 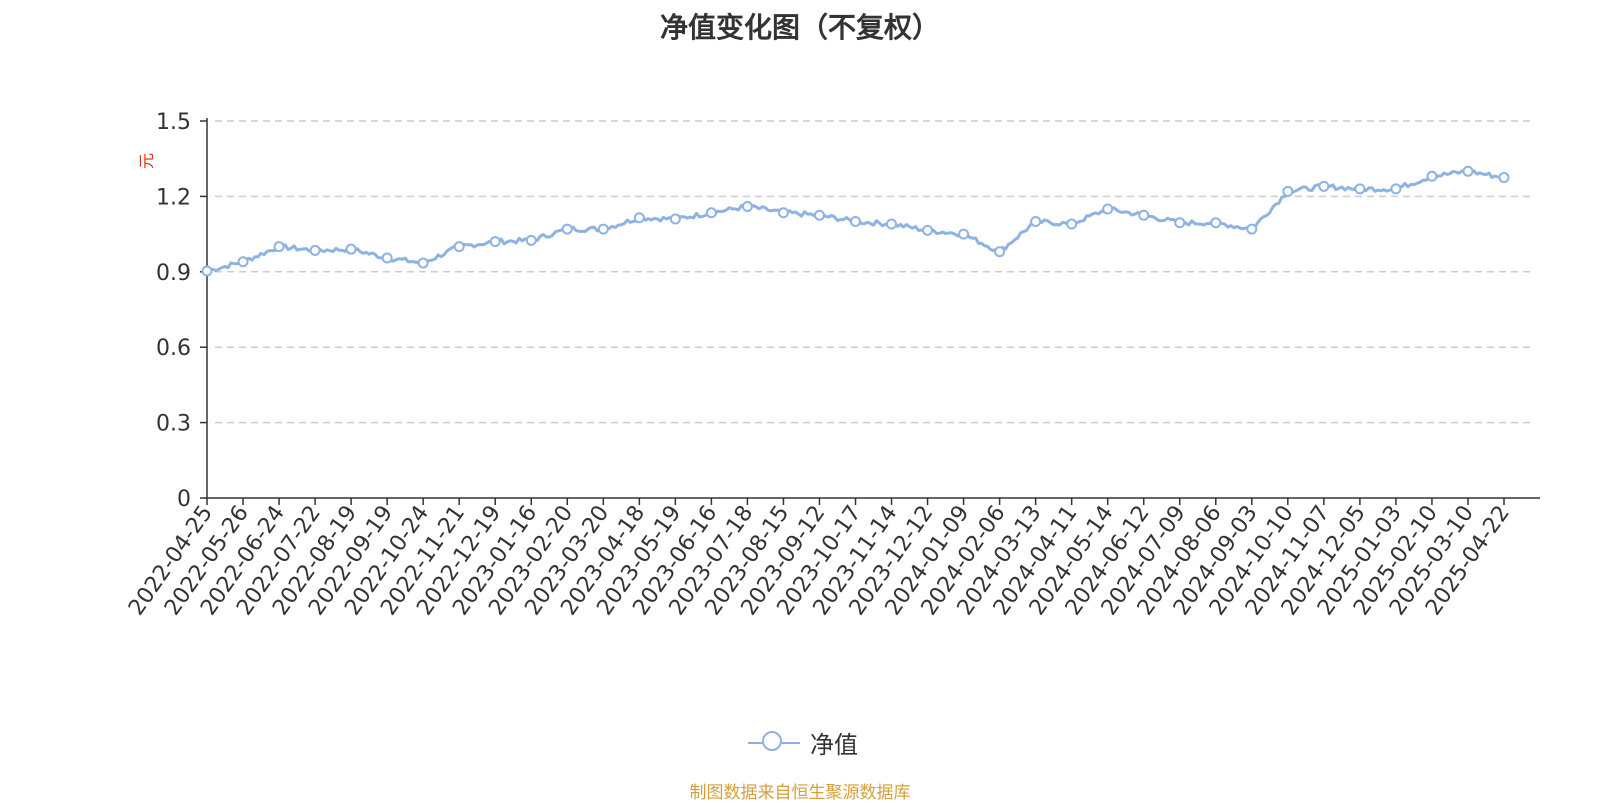 What do you see at coordinates (803, 742) in the screenshot?
I see `legend: 净值` at bounding box center [803, 742].